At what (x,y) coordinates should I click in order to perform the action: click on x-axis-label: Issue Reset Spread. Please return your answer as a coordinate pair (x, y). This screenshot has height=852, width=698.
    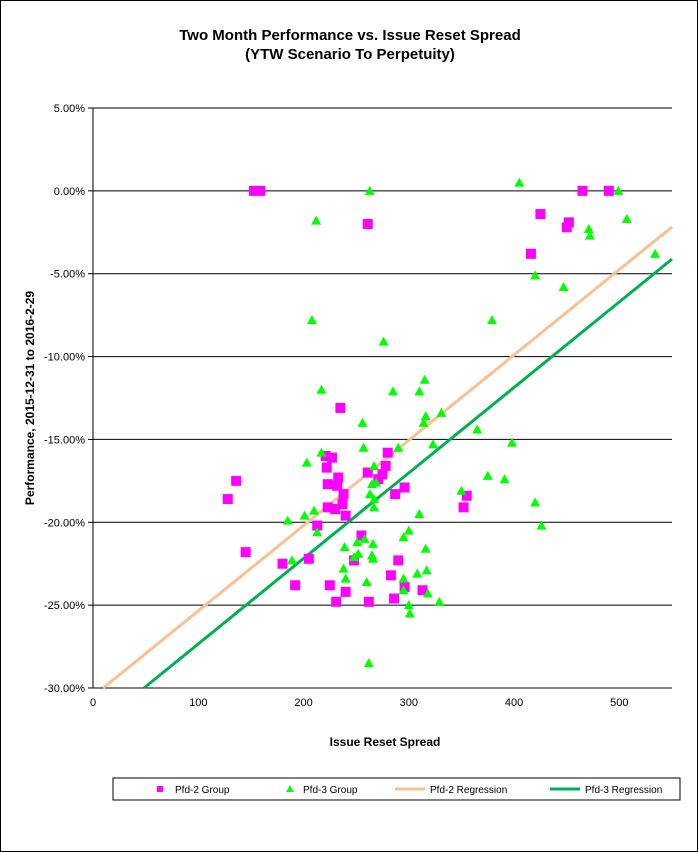
    Looking at the image, I should click on (385, 742).